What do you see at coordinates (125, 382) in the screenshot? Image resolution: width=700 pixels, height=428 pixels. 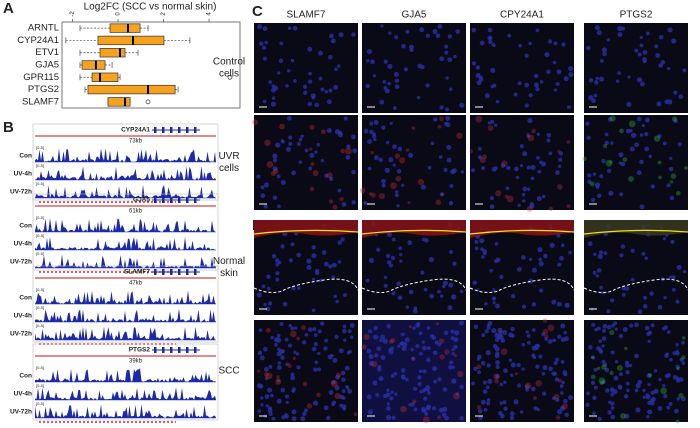 I see `locus-frame` at bounding box center [125, 382].